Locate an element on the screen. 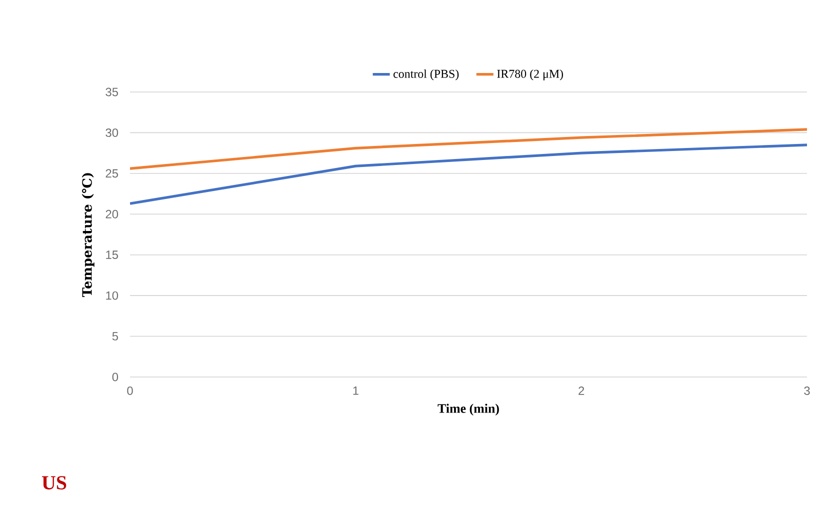  x-tick-label: 2 is located at coordinates (581, 390).